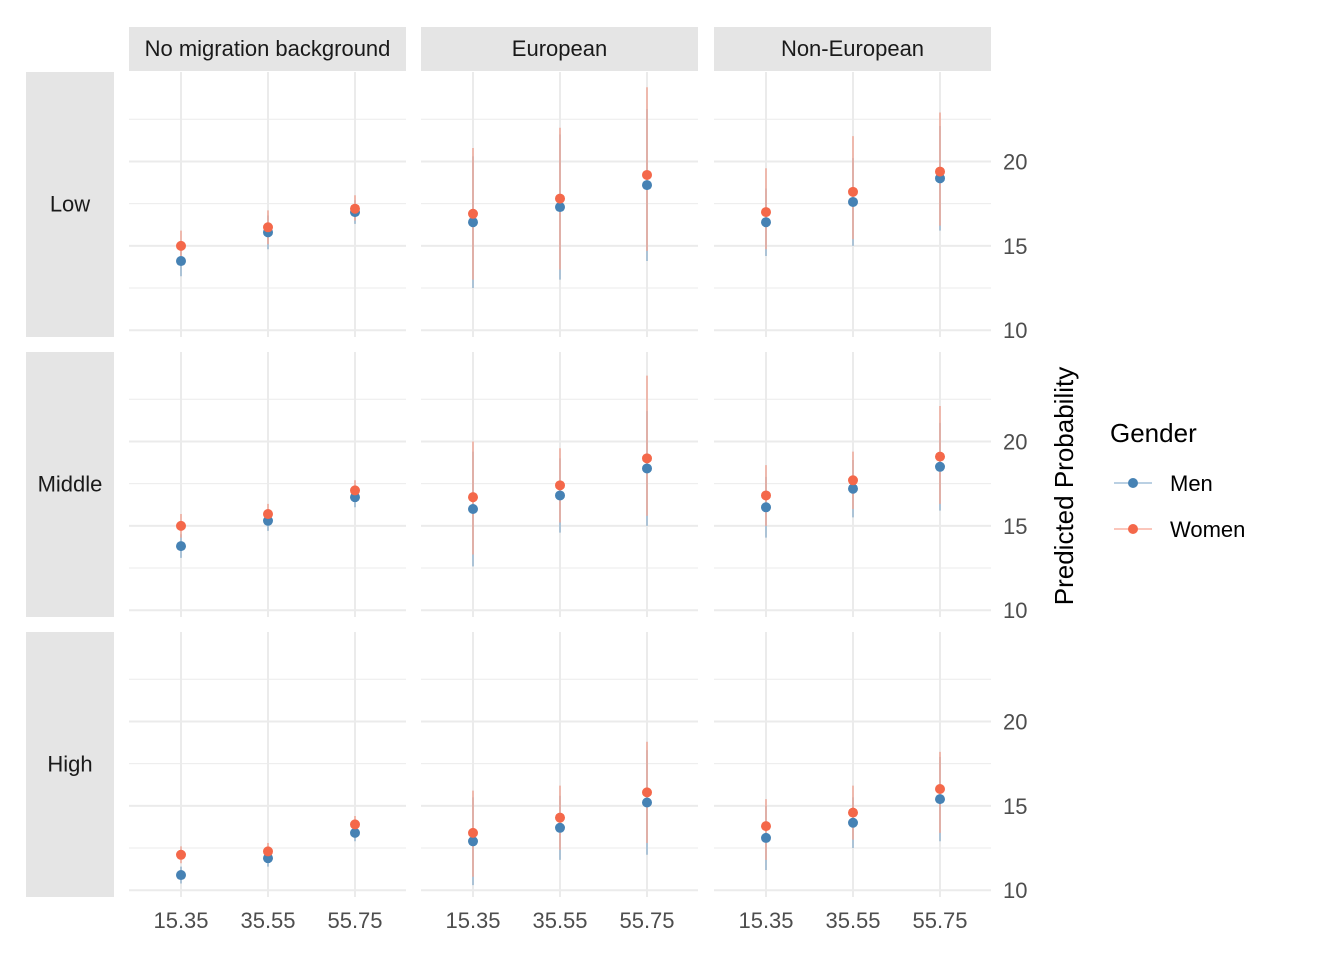 The width and height of the screenshot is (1344, 960). I want to click on y-axis: 10 15 20 10 15 20 10 15 20, so click(1015, 526).